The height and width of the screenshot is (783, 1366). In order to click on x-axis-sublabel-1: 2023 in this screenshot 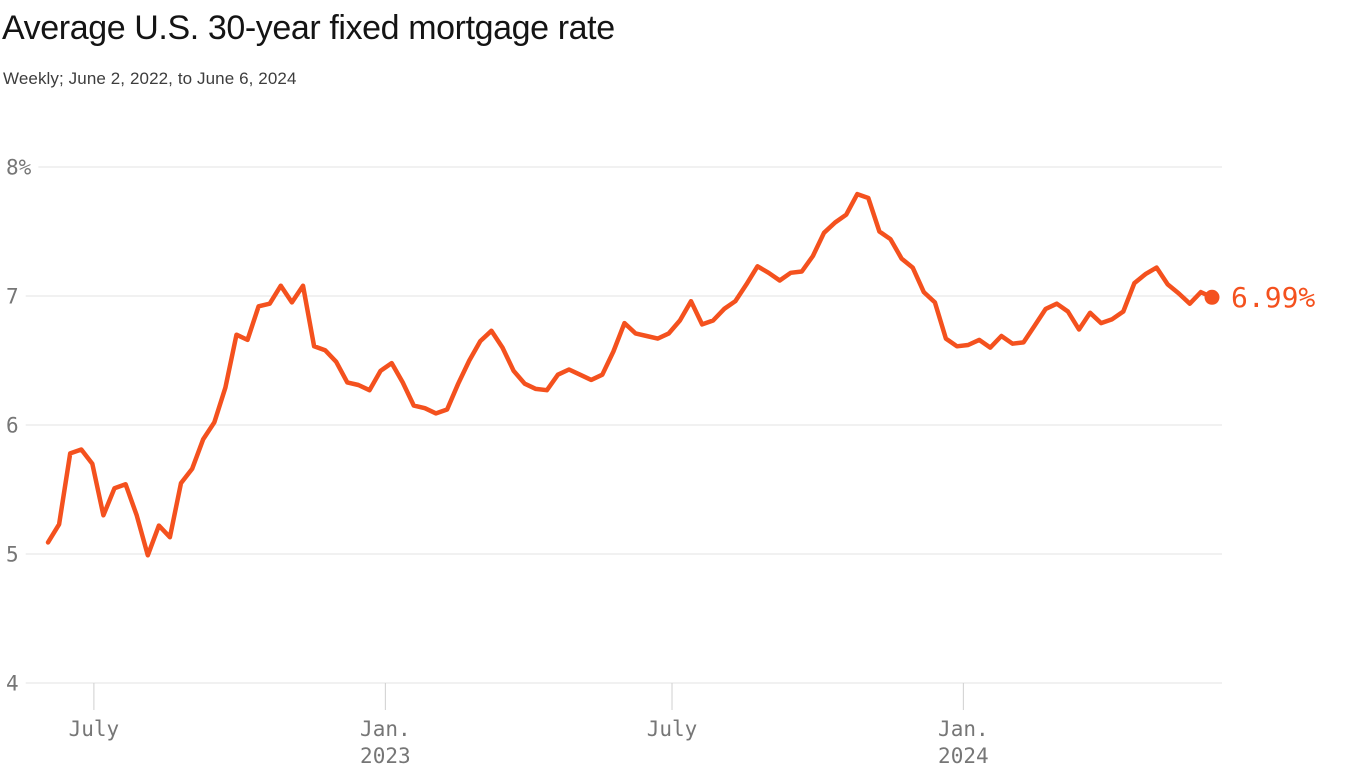, I will do `click(385, 756)`.